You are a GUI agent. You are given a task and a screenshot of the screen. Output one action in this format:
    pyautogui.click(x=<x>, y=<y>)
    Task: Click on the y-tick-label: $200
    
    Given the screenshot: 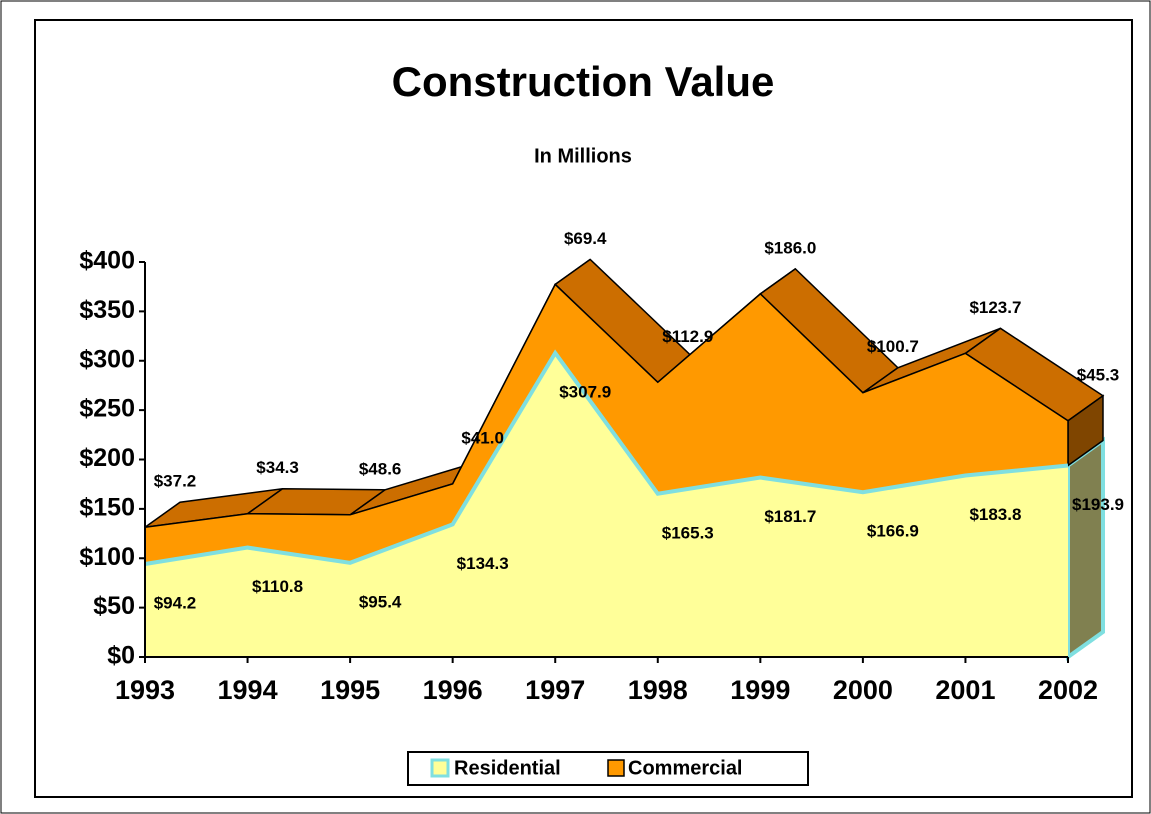 What is the action you would take?
    pyautogui.click(x=107, y=458)
    